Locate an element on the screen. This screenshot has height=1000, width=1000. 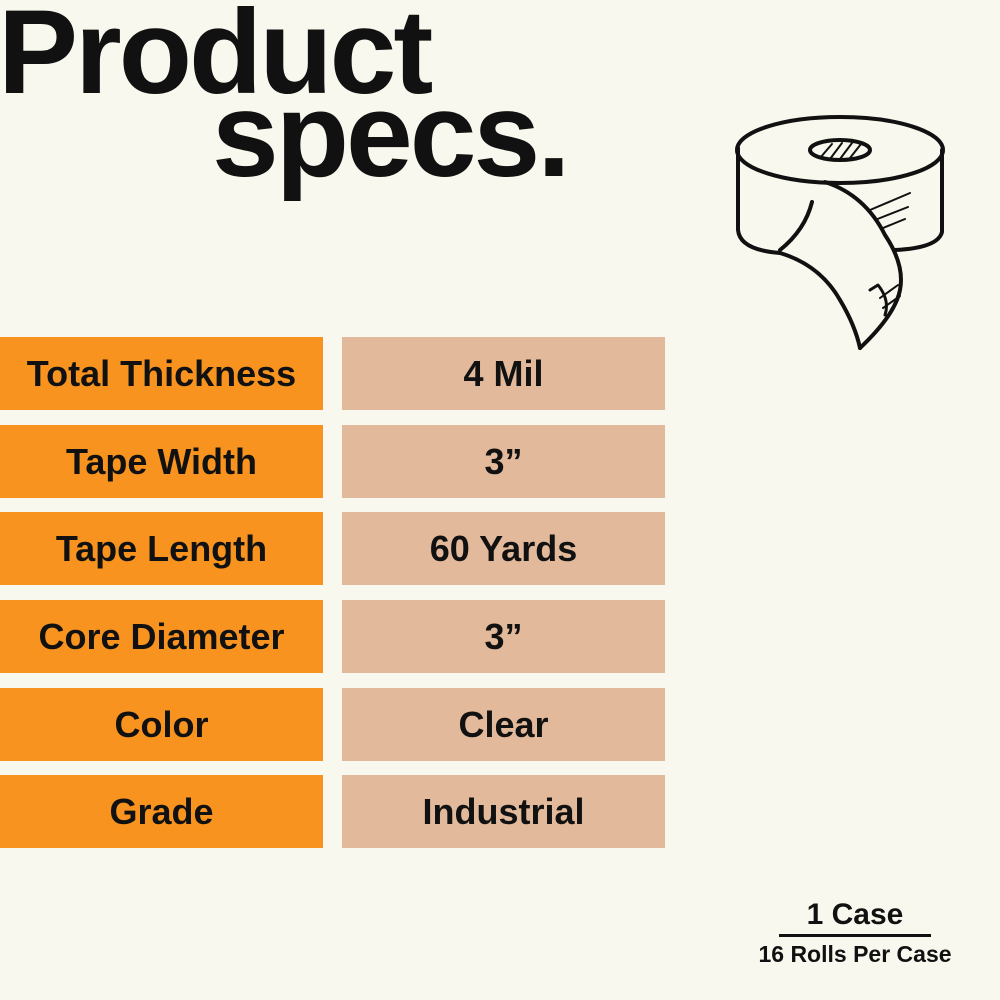
spec-label: Core Diameter is located at coordinates (161, 636).